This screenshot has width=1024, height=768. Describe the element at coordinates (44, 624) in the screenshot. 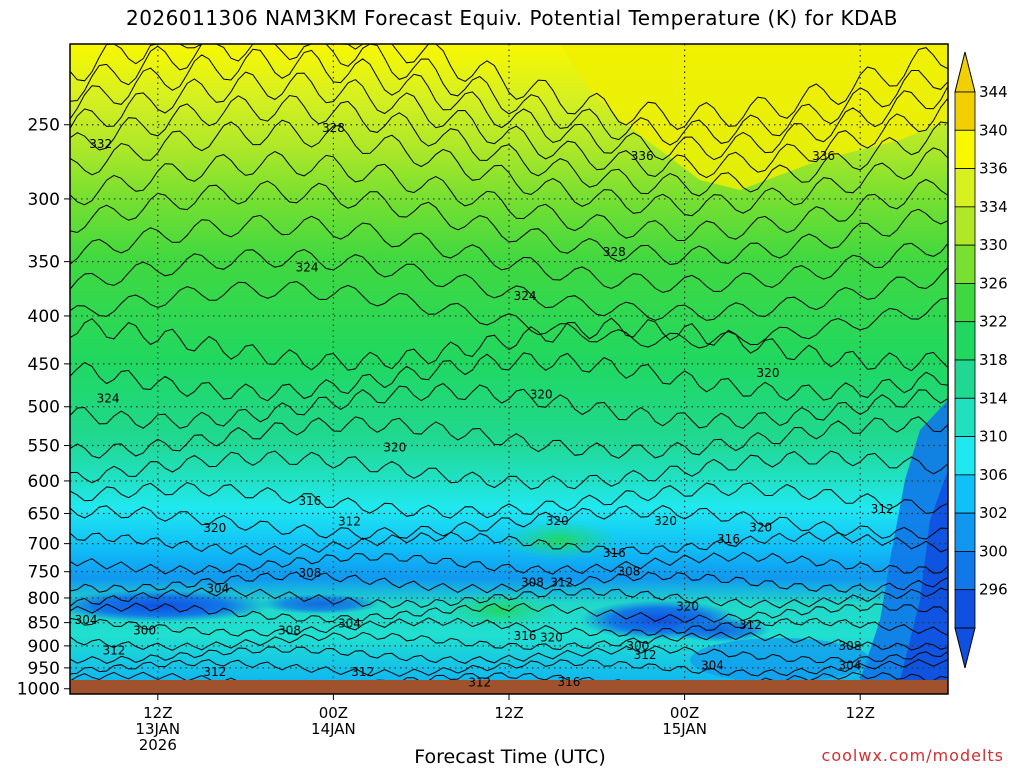

I see `y-tick-label: 850` at that location.